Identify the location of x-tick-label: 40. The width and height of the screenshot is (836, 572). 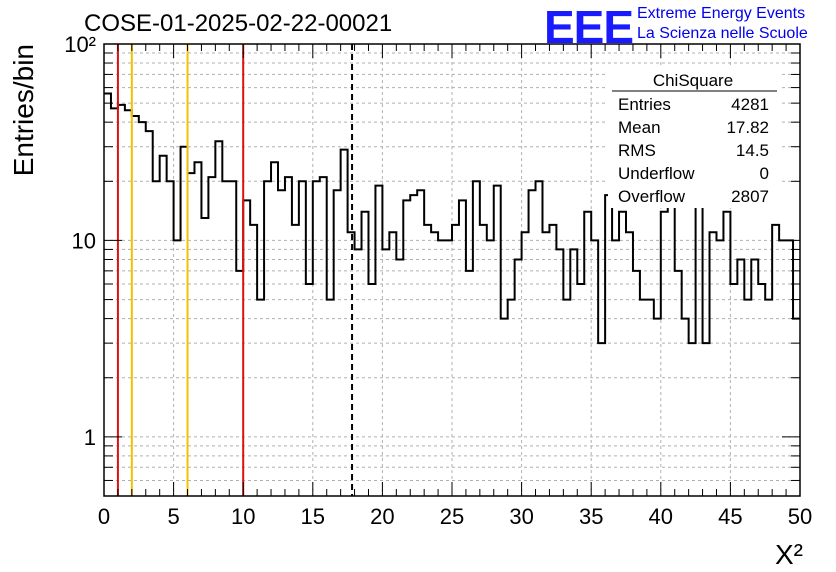
(661, 516).